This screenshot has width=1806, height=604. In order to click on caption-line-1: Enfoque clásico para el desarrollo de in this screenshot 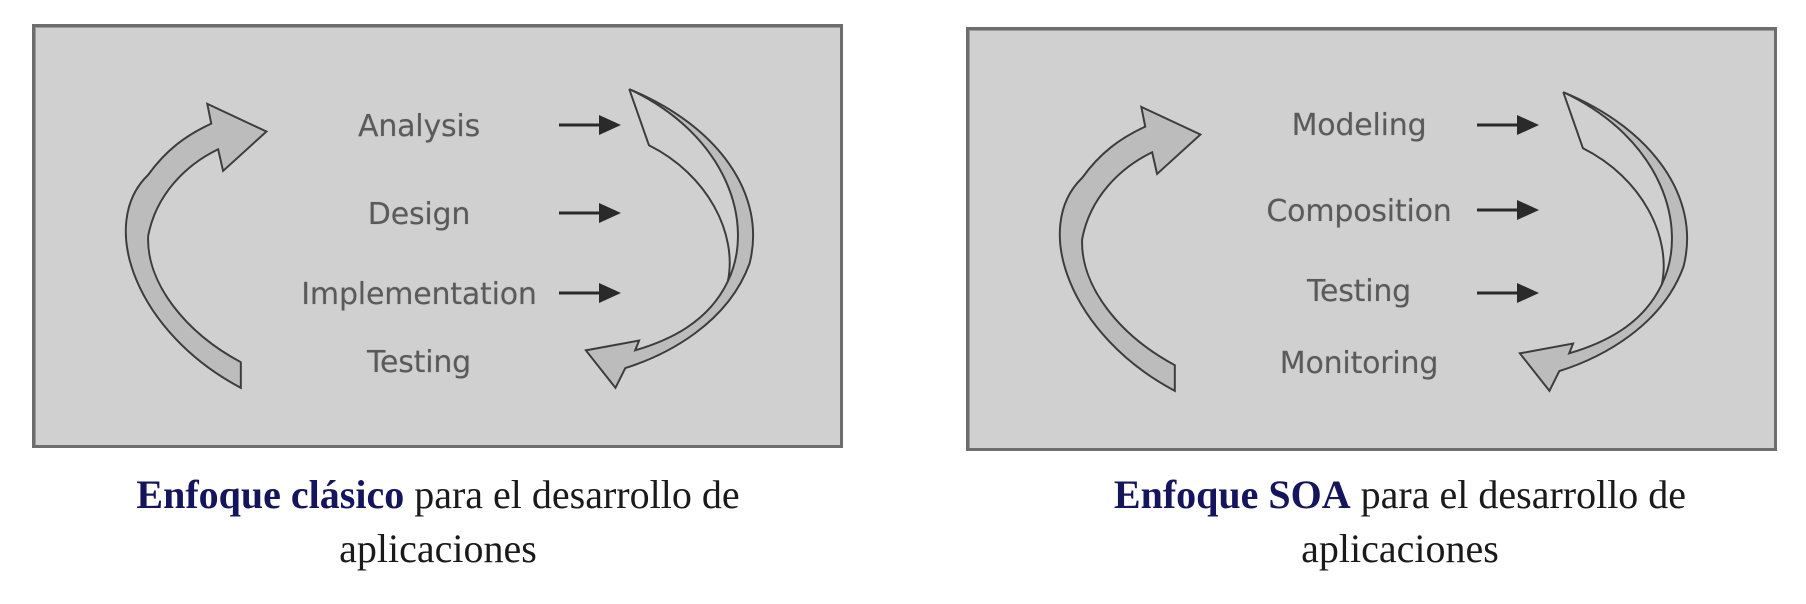, I will do `click(438, 495)`.